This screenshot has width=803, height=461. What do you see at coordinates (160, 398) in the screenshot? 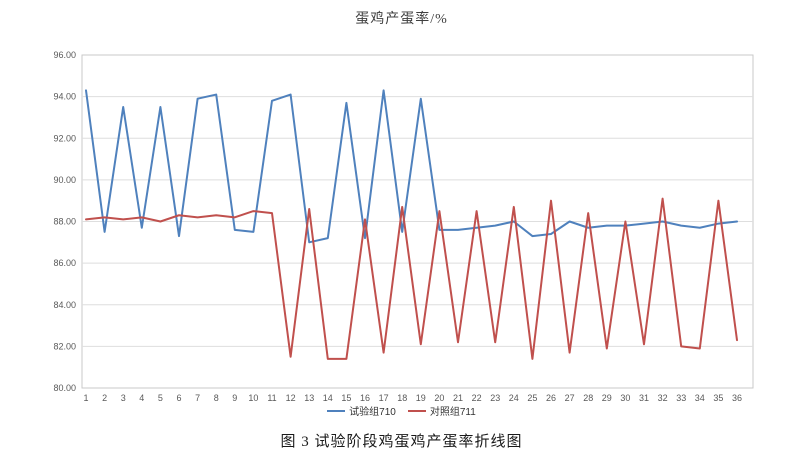
I see `x-tick-label: 5` at bounding box center [160, 398].